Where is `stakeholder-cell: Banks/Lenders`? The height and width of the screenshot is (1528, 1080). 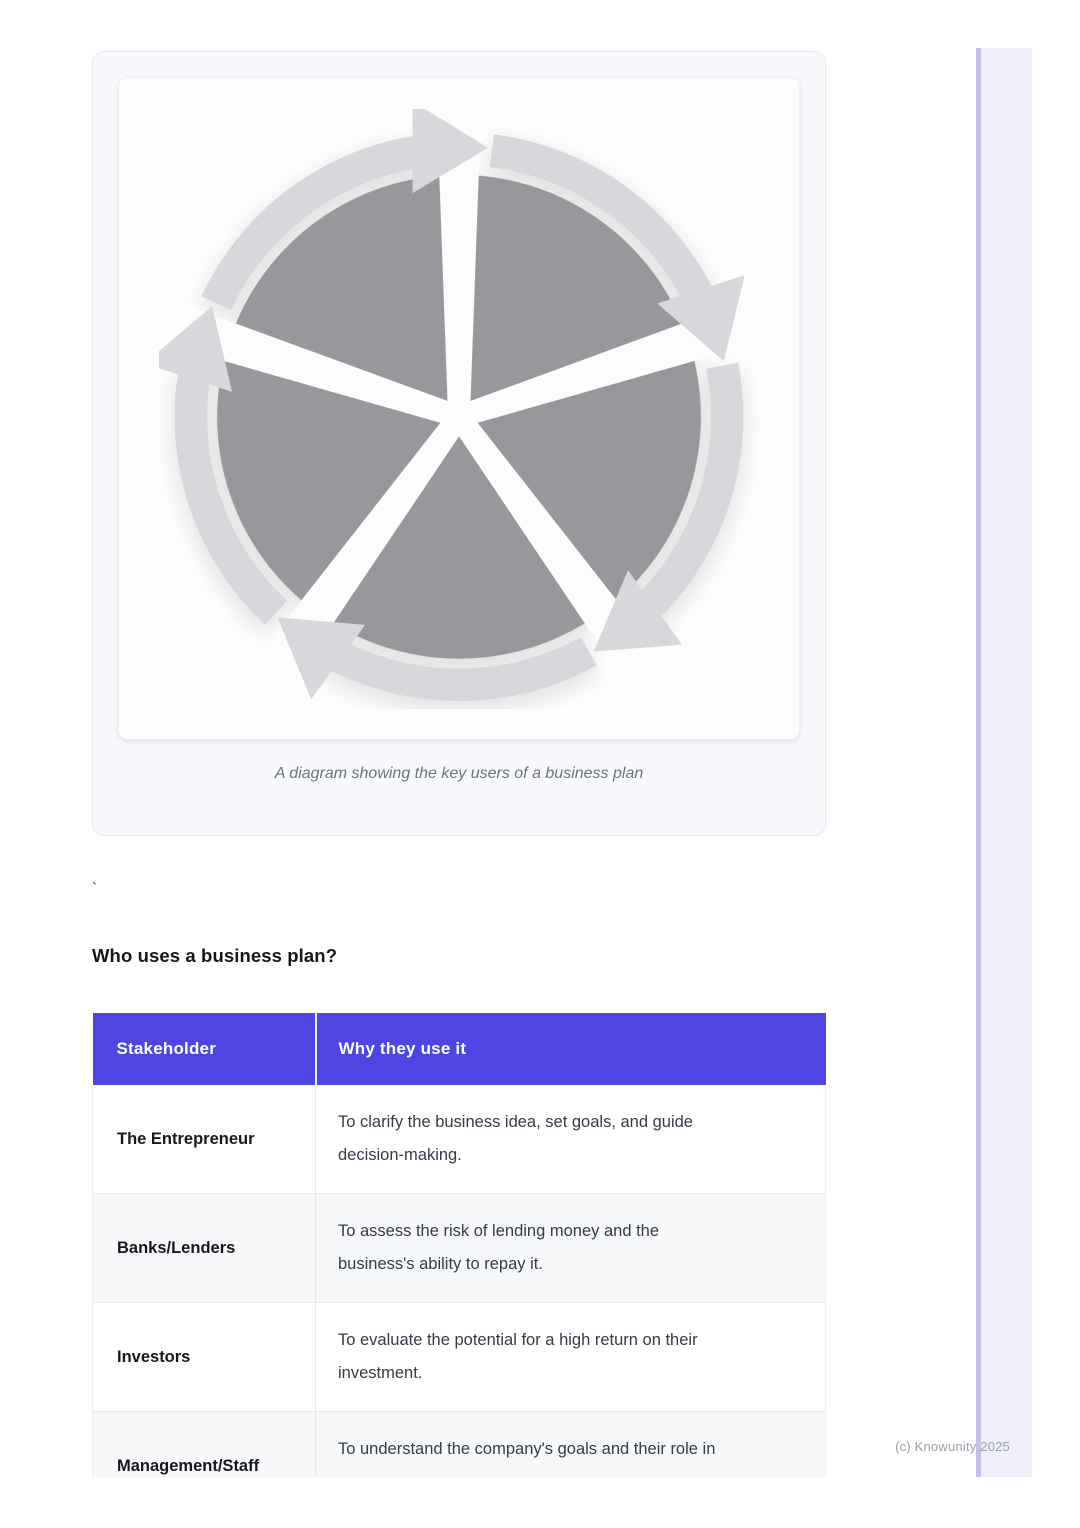 stakeholder-cell: Banks/Lenders is located at coordinates (204, 1248).